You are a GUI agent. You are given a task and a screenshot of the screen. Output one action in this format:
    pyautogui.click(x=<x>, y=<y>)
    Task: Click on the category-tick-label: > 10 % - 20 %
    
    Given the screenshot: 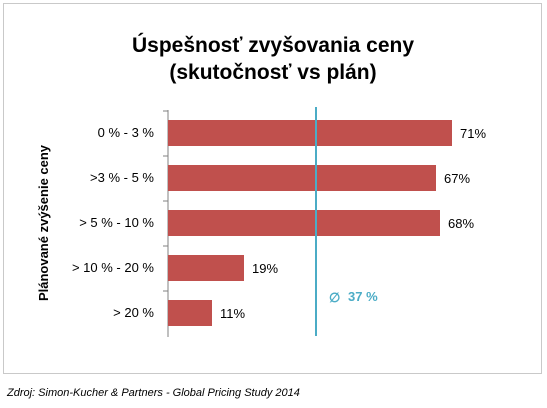 What is the action you would take?
    pyautogui.click(x=113, y=267)
    